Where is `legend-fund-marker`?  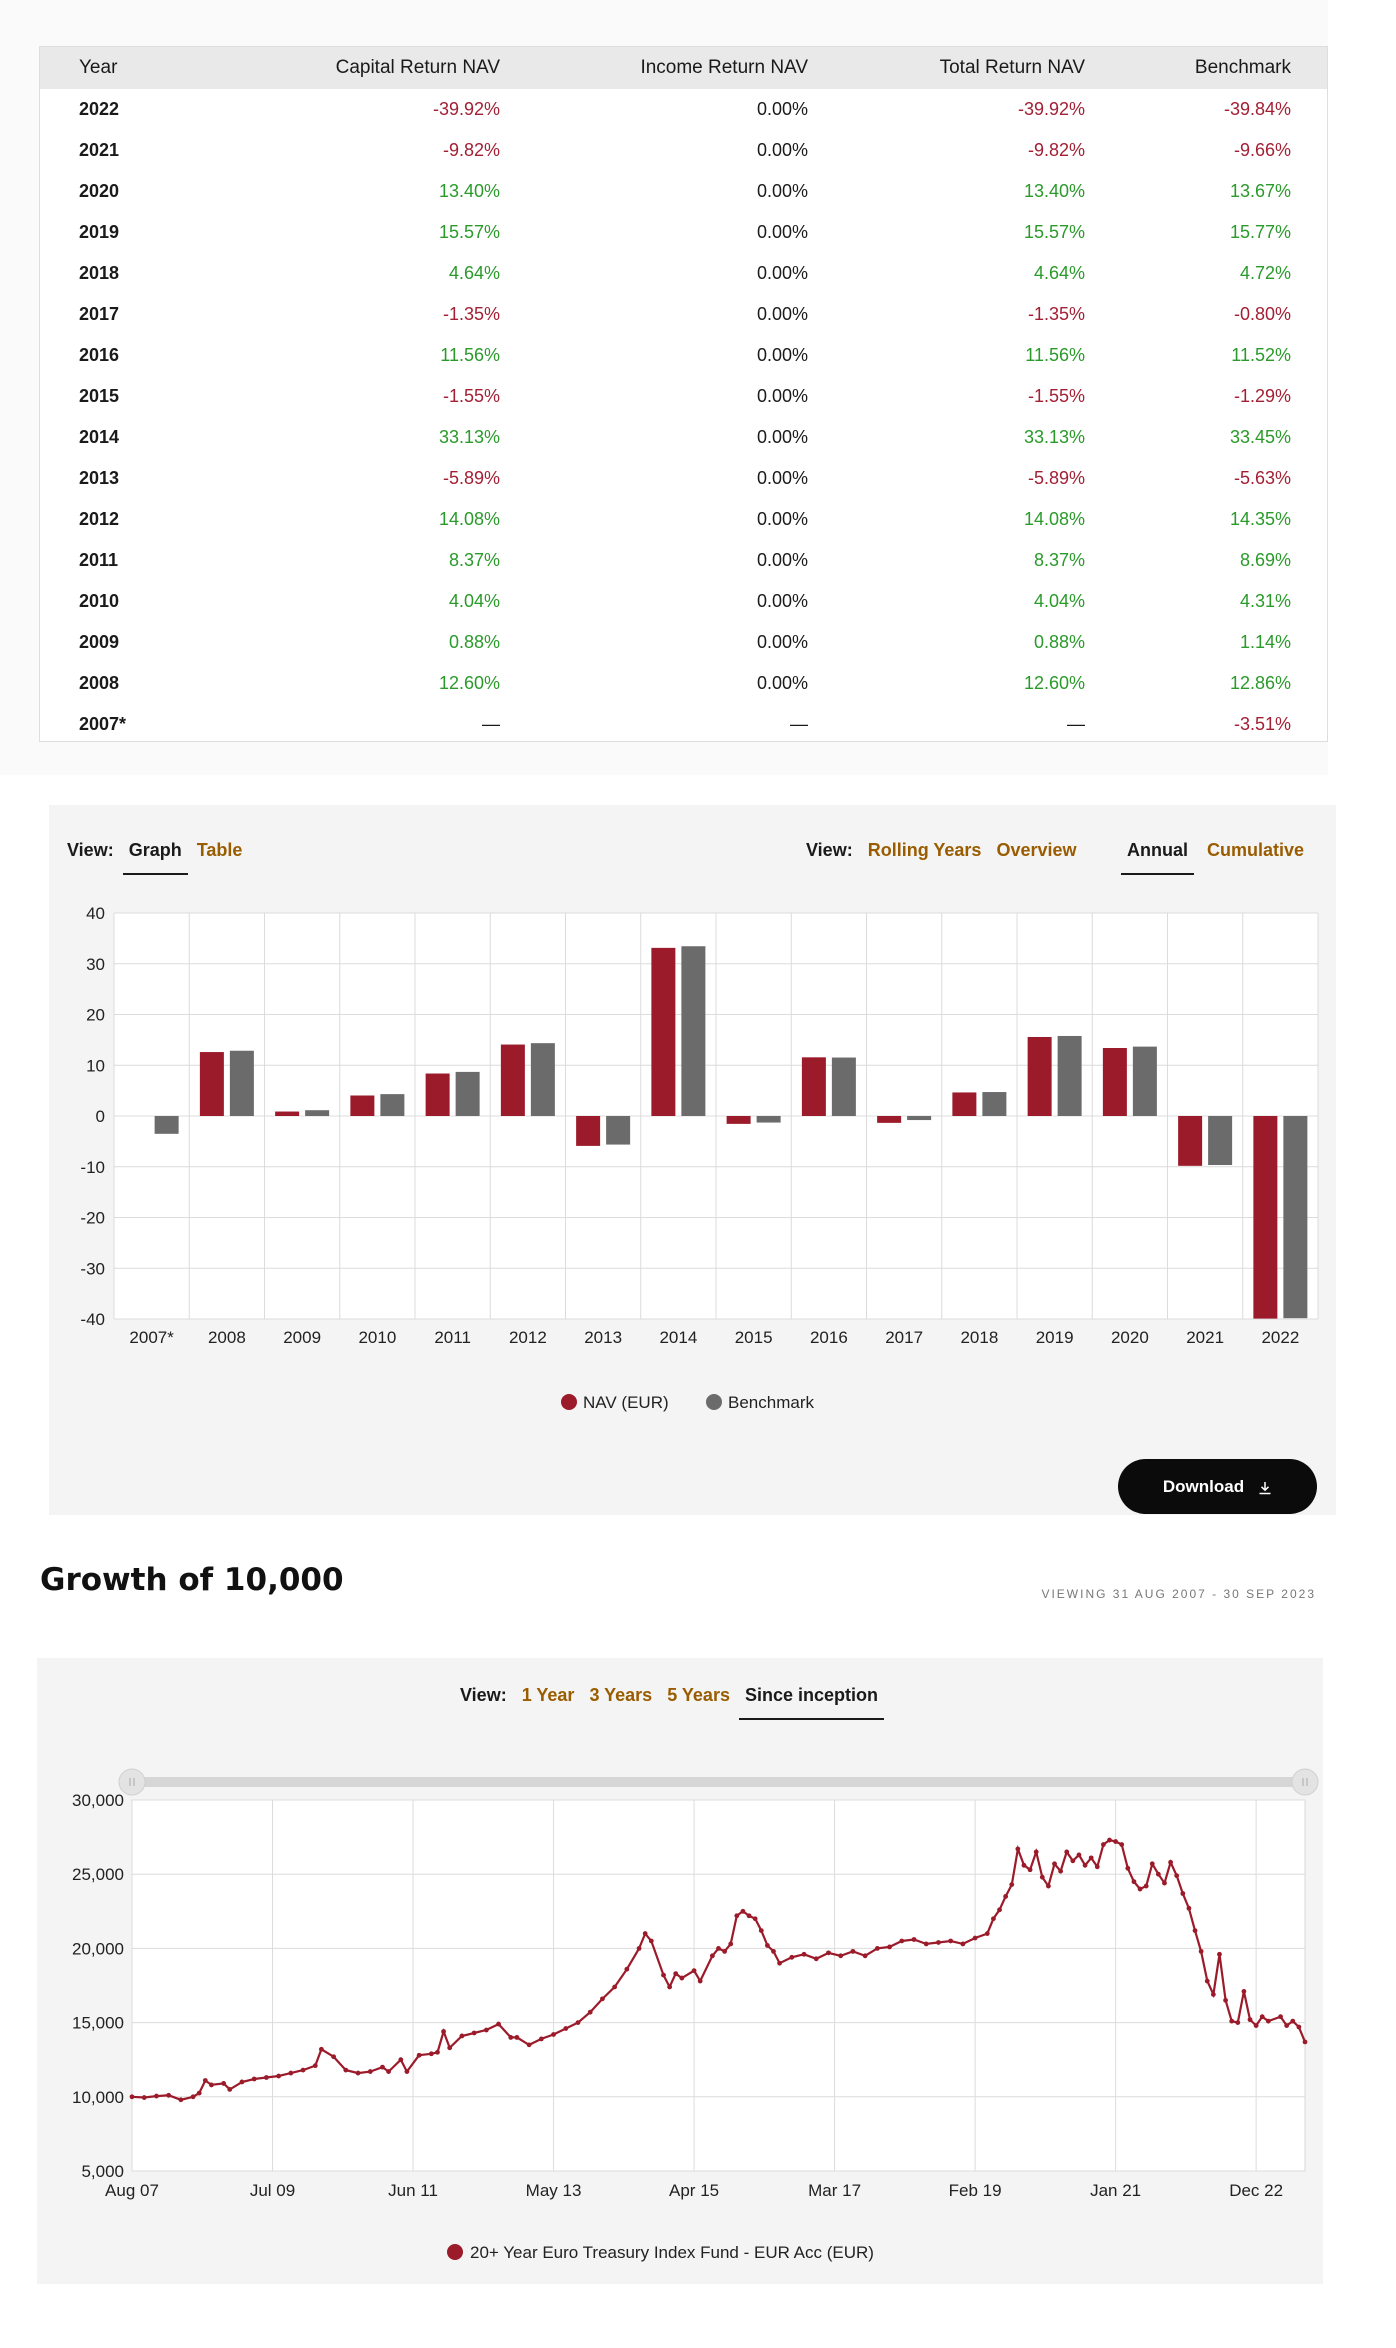
legend-fund-marker is located at coordinates (455, 2252).